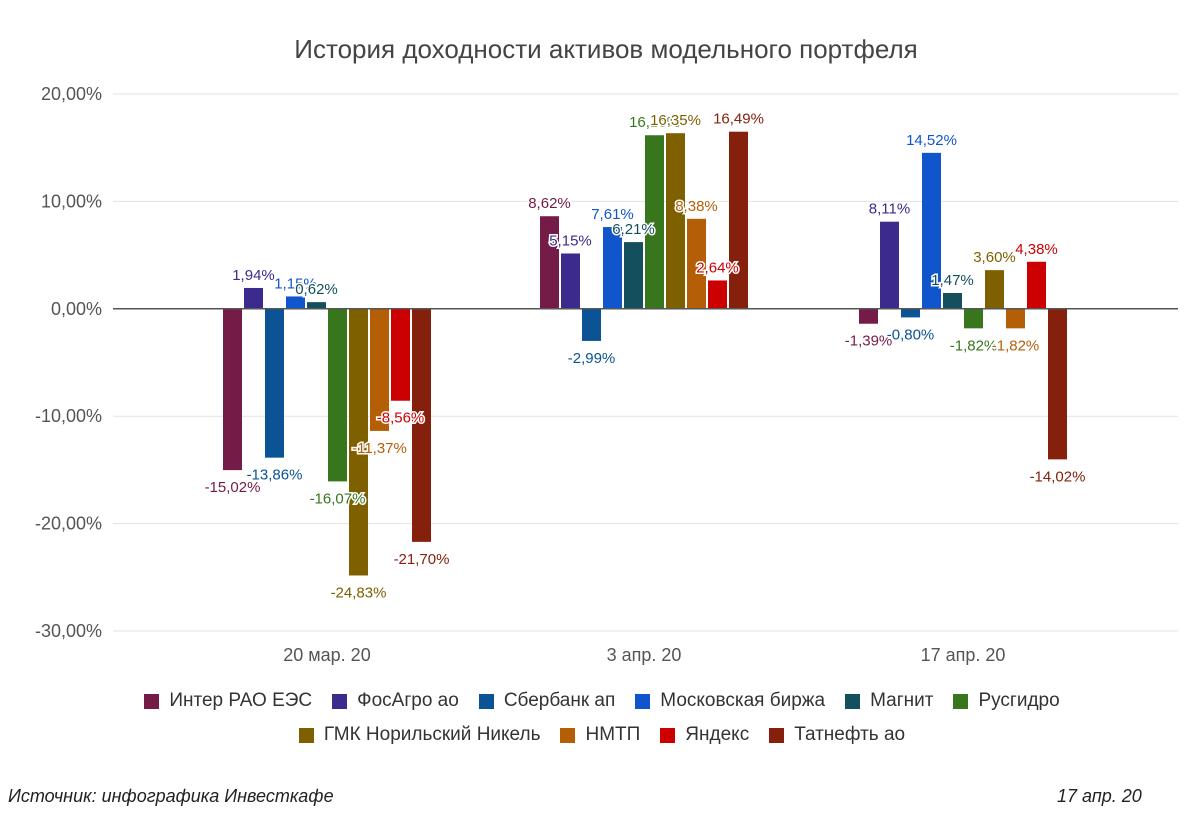  Describe the element at coordinates (644, 655) in the screenshot. I see `x-axis: 20 мар. 20 3 апр. 20 17 апр. 20` at that location.